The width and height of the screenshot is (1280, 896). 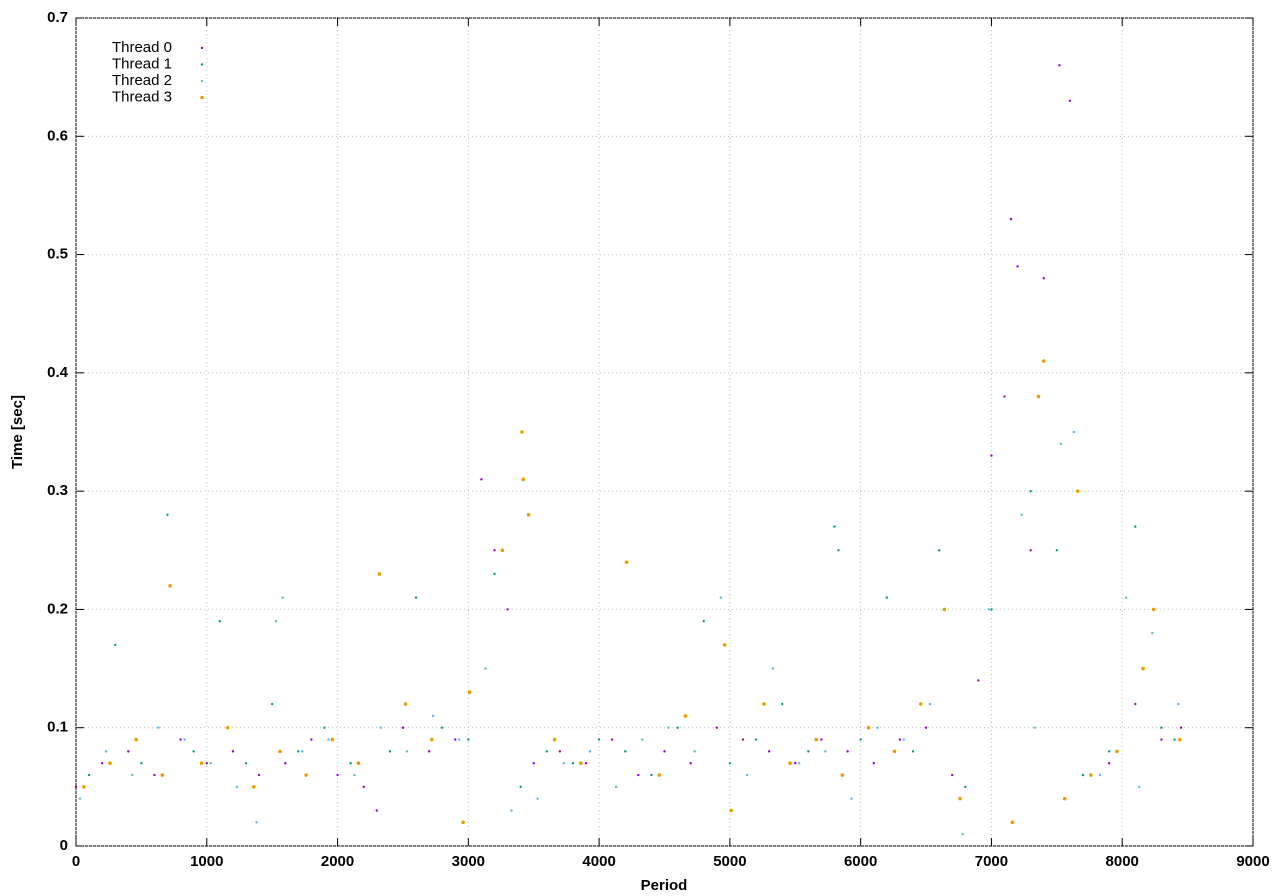 I want to click on y-tick-label: 0, so click(x=64, y=845).